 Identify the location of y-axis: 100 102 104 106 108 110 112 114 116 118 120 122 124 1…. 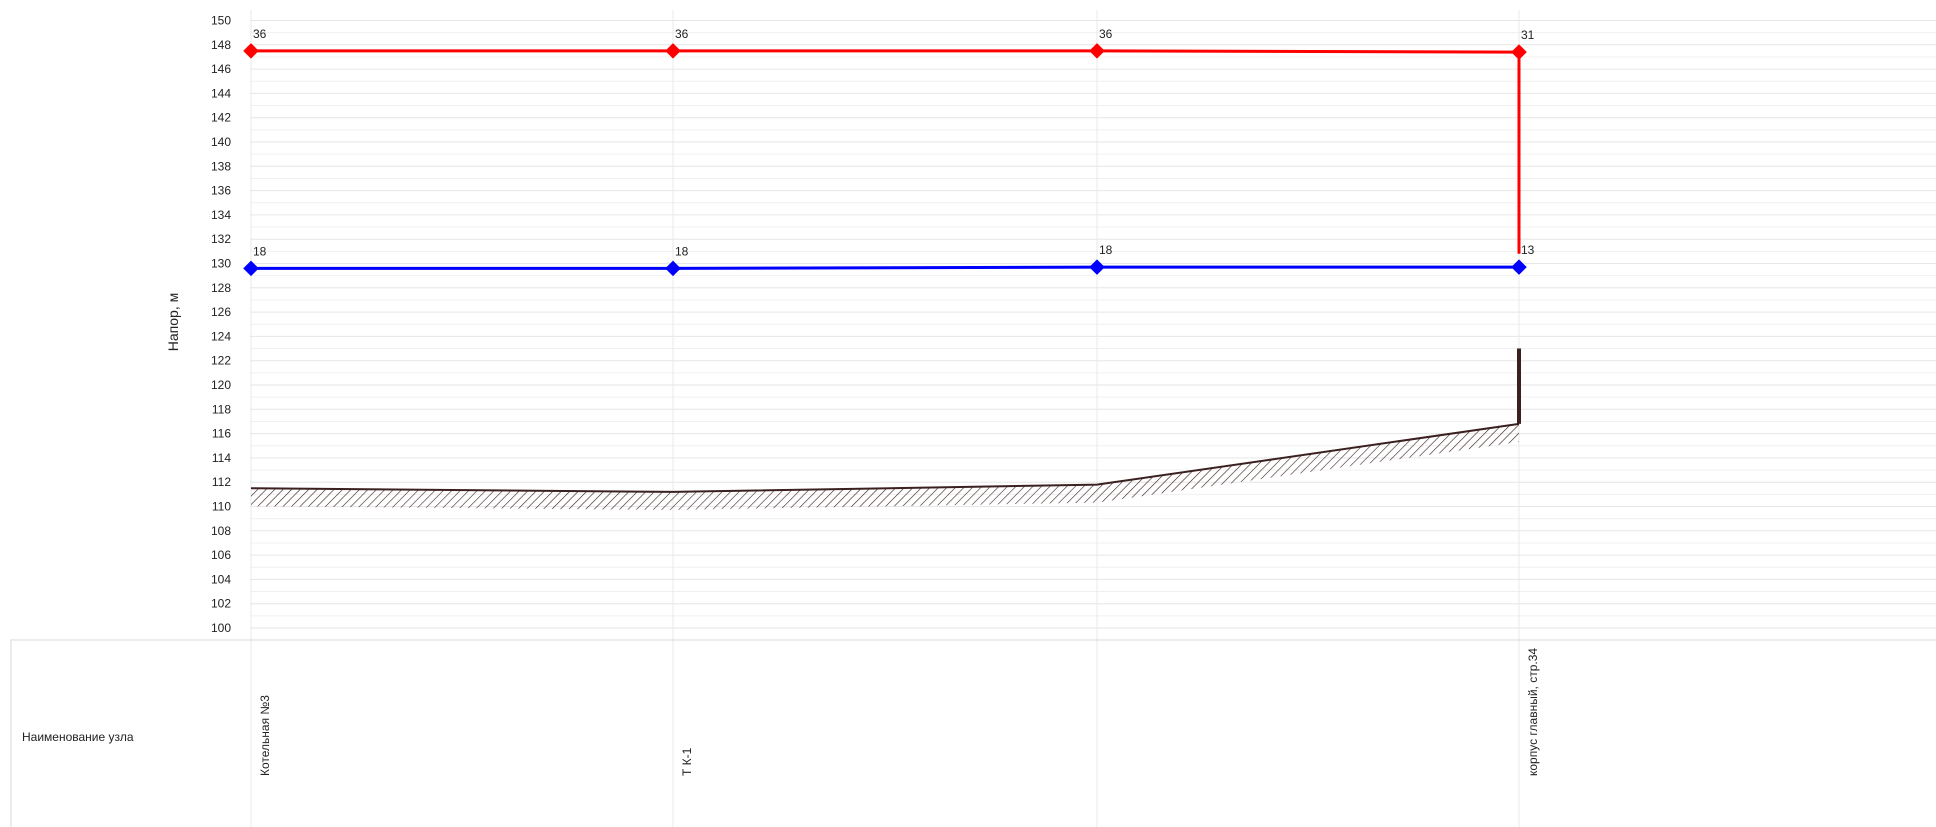
(221, 325).